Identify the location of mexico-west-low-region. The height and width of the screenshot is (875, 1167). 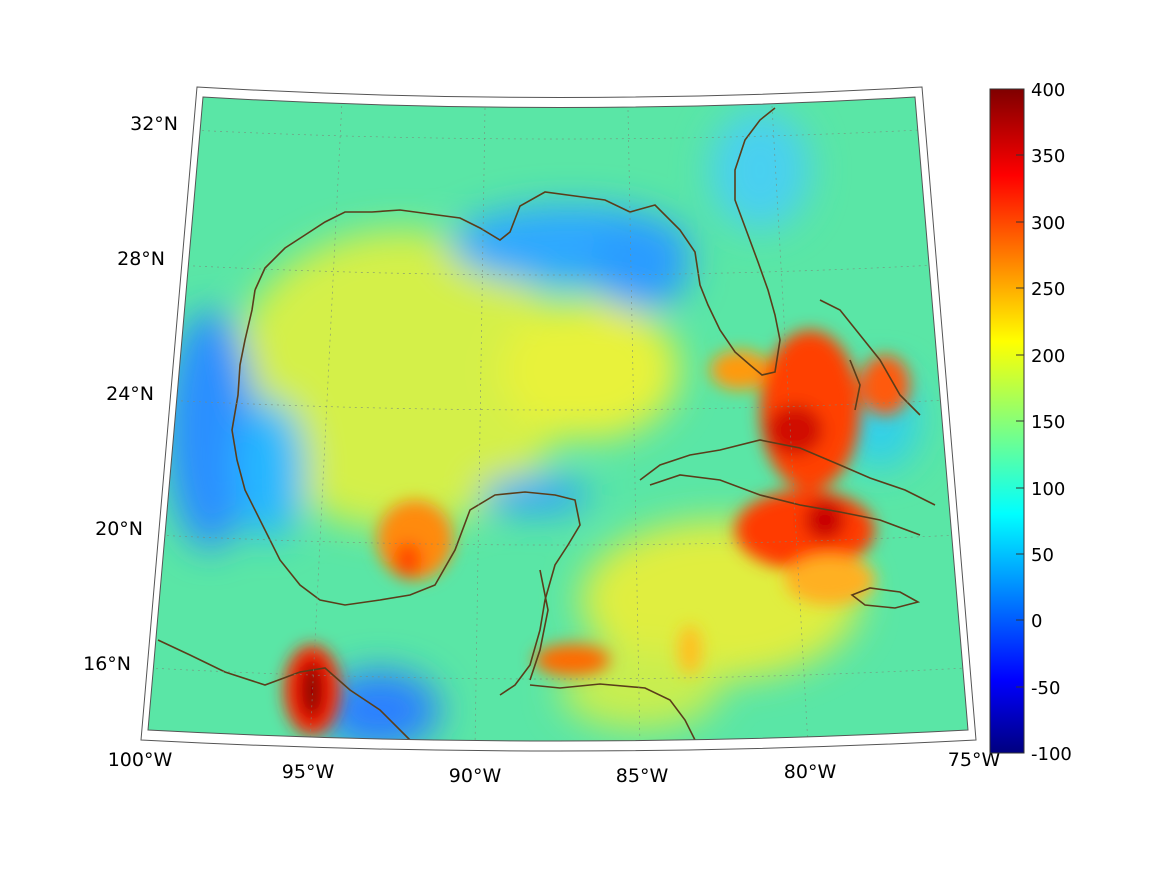
(210, 430).